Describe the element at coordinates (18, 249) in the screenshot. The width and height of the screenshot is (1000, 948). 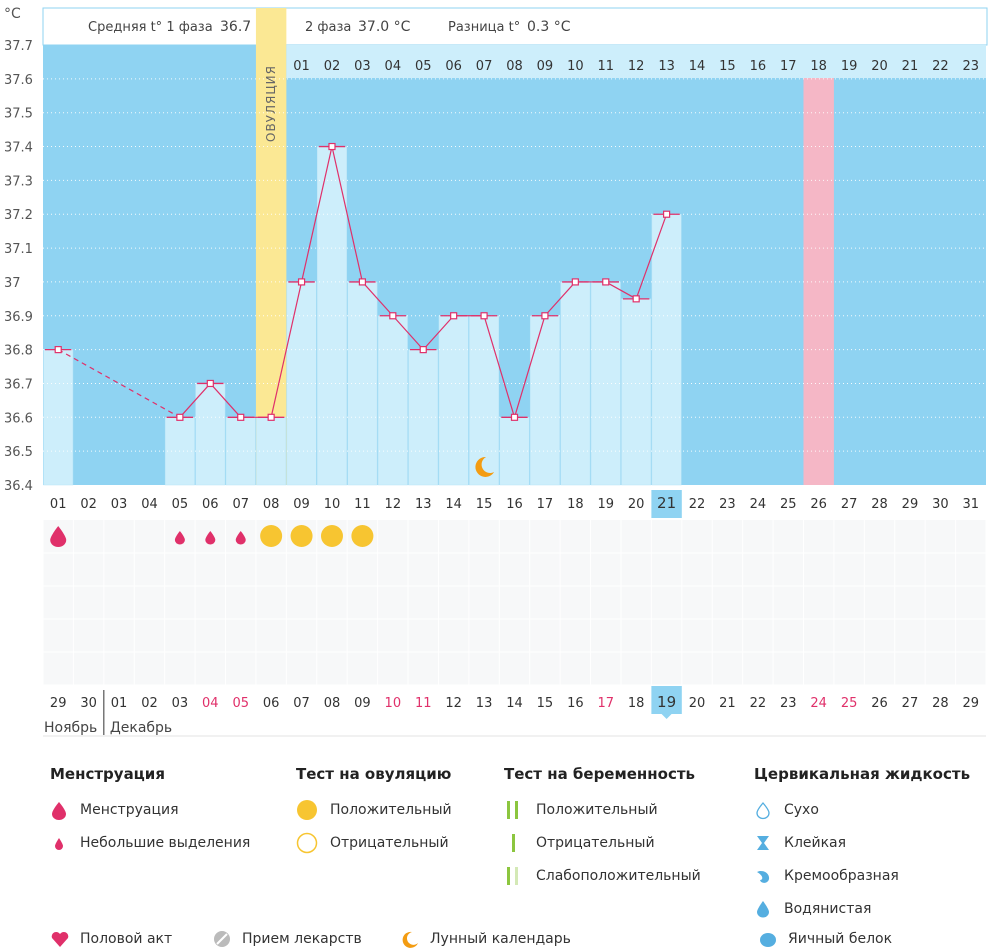
I see `y-tick-label: 37.1` at that location.